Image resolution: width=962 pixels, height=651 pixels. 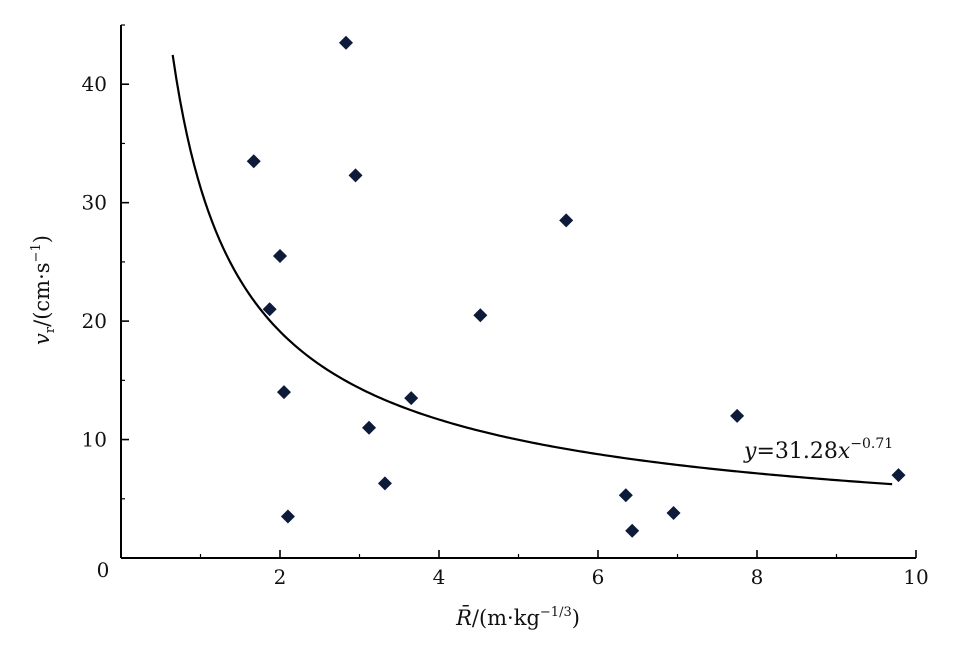 What do you see at coordinates (915, 577) in the screenshot?
I see `x-tick-label: 10` at bounding box center [915, 577].